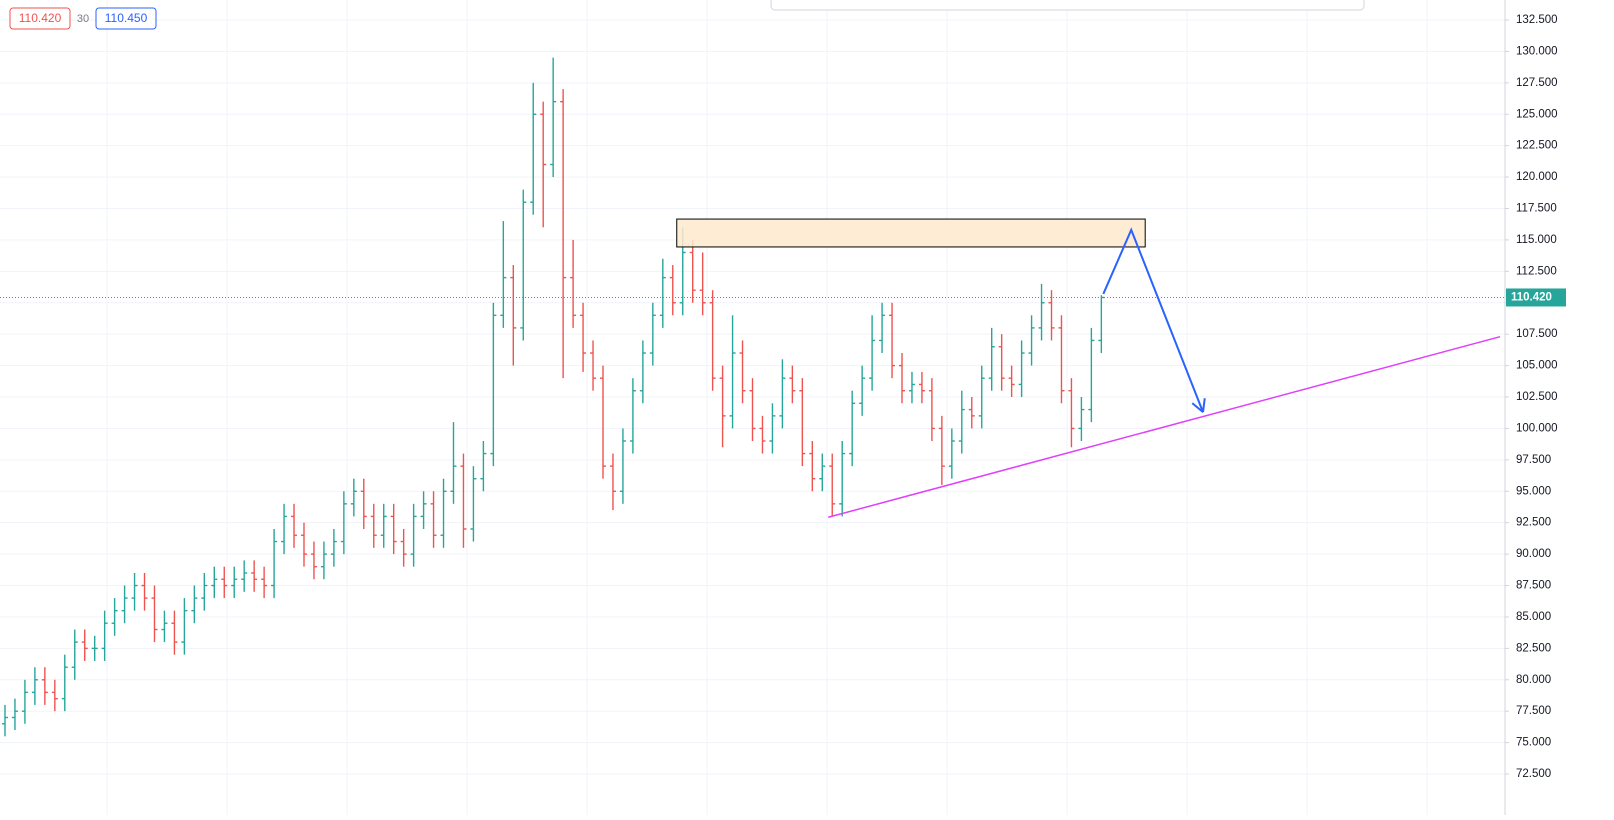 Image resolution: width=1614 pixels, height=820 pixels. What do you see at coordinates (1533, 711) in the screenshot?
I see `y-tick-label: 77.500` at bounding box center [1533, 711].